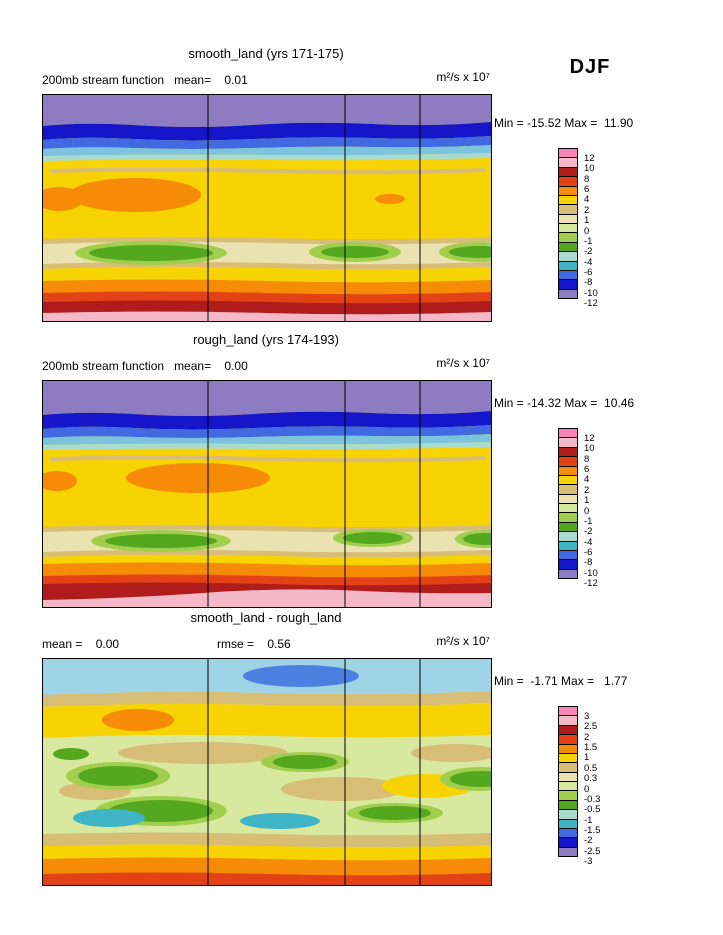 The height and width of the screenshot is (935, 723). What do you see at coordinates (592, 851) in the screenshot?
I see `colorbar-tick-label: -2.5` at bounding box center [592, 851].